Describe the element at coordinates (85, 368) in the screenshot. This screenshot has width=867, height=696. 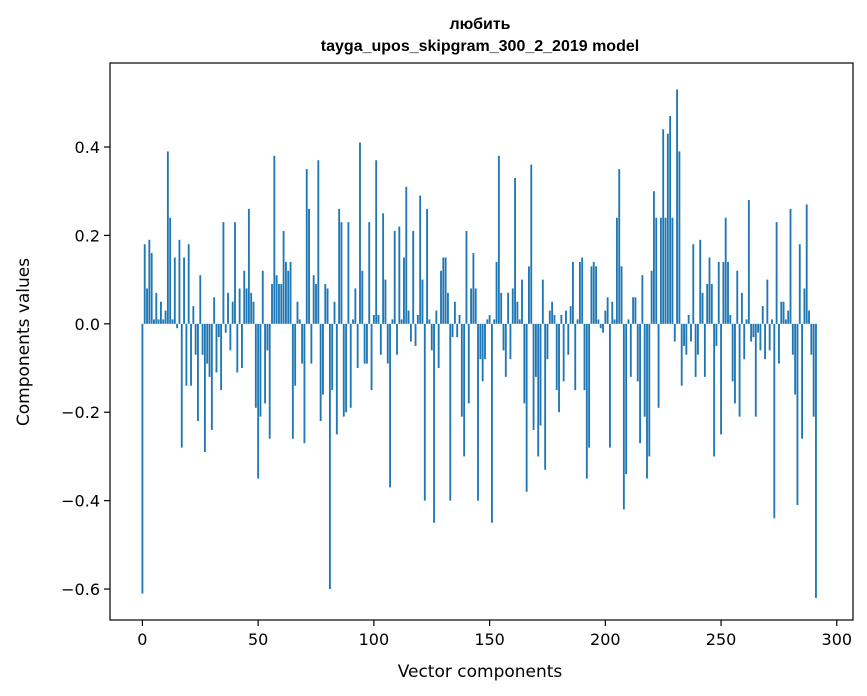
I see `y-ticks: −0.6 −0.4 −0.2 0.0 0.2 0.4` at that location.